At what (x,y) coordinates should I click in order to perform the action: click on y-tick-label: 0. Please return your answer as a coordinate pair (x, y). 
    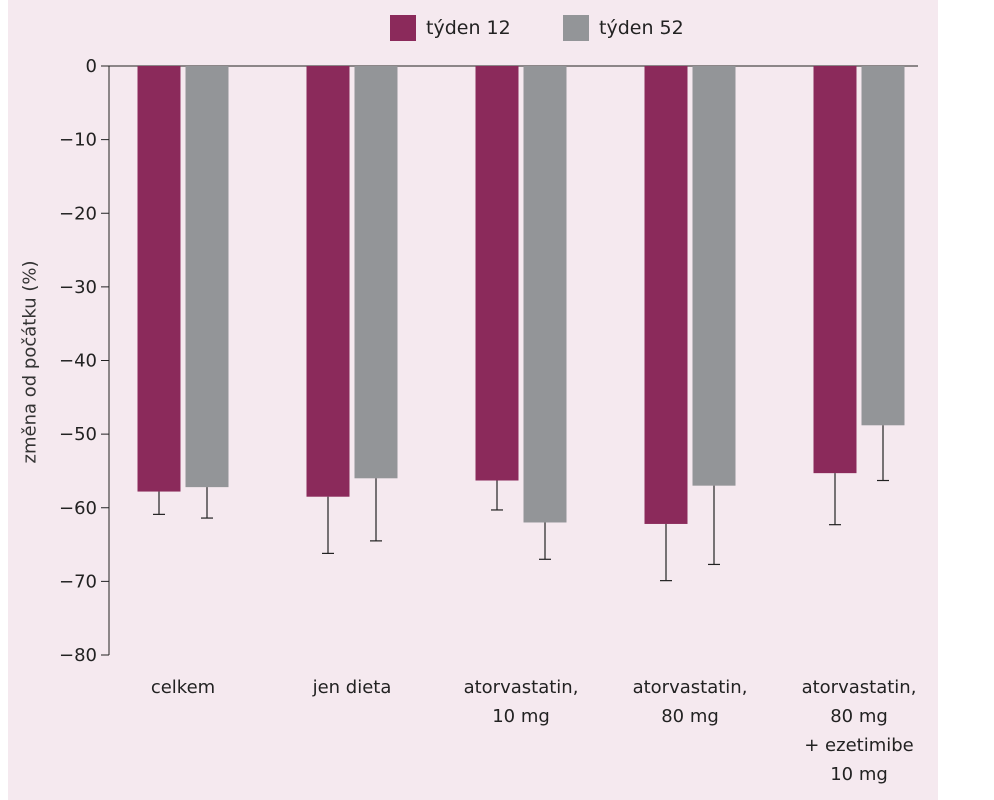
    Looking at the image, I should click on (91, 66).